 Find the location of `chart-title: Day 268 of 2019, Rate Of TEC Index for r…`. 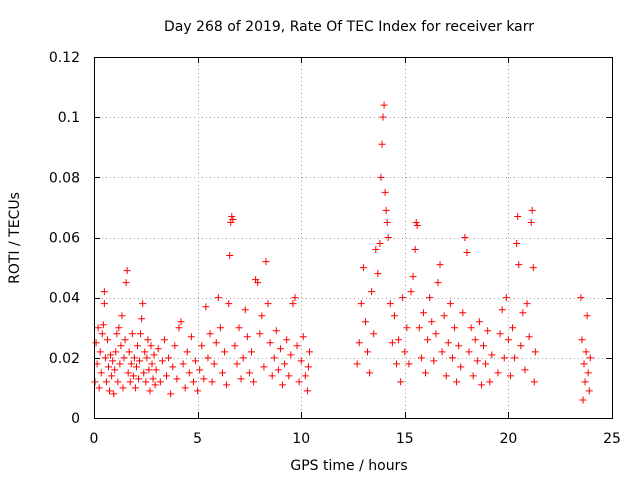

chart-title: Day 268 of 2019, Rate Of TEC Index for r… is located at coordinates (349, 27).